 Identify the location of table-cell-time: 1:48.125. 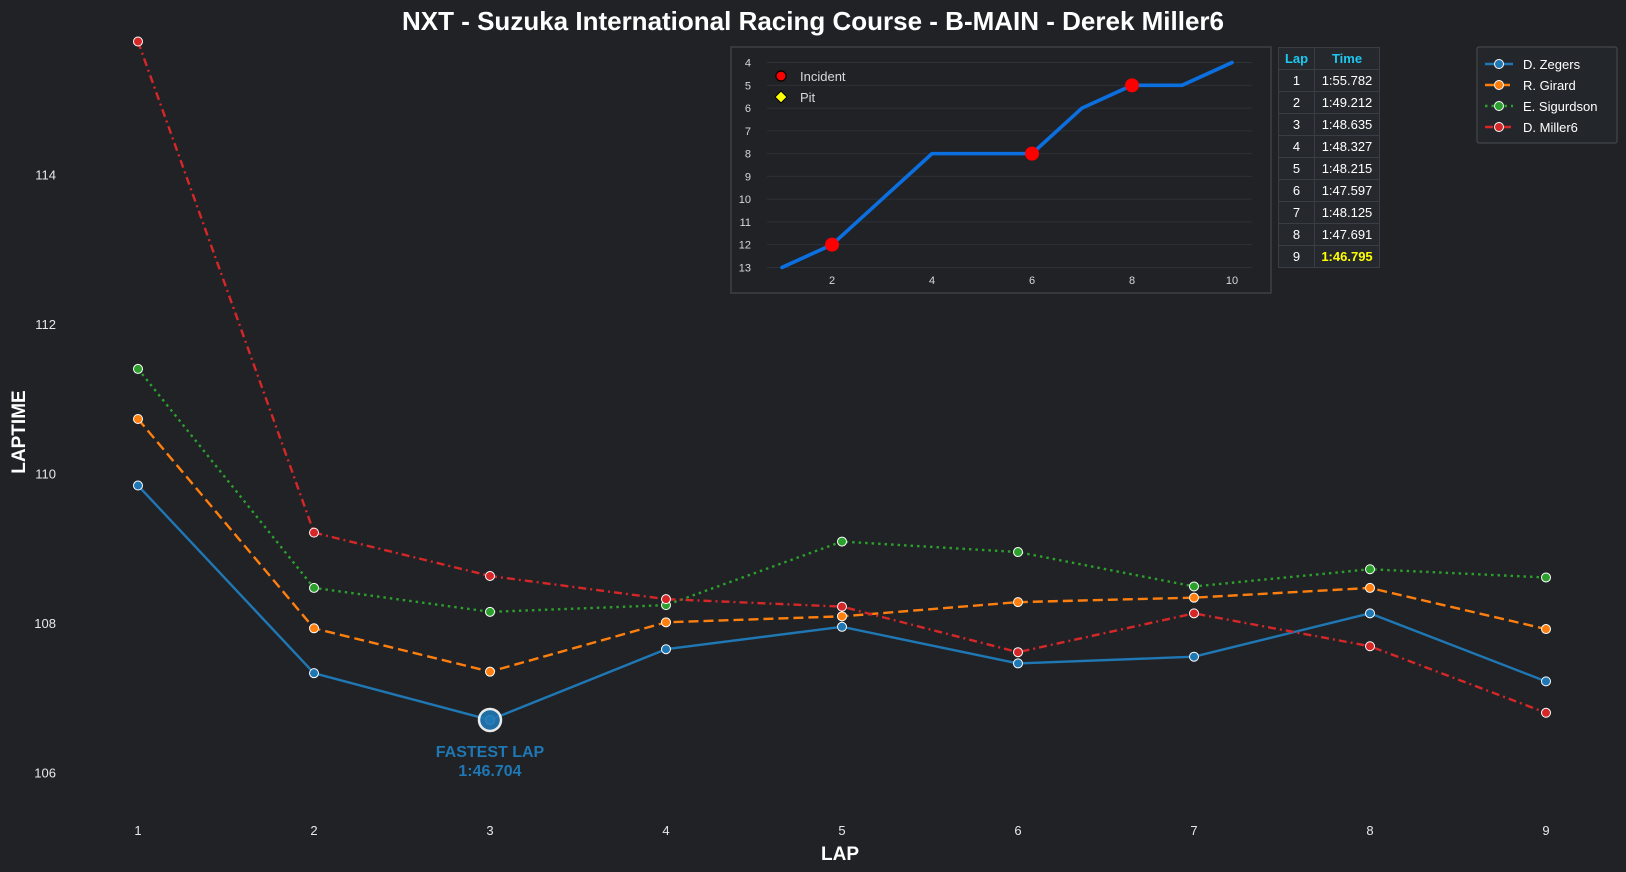
(1347, 212).